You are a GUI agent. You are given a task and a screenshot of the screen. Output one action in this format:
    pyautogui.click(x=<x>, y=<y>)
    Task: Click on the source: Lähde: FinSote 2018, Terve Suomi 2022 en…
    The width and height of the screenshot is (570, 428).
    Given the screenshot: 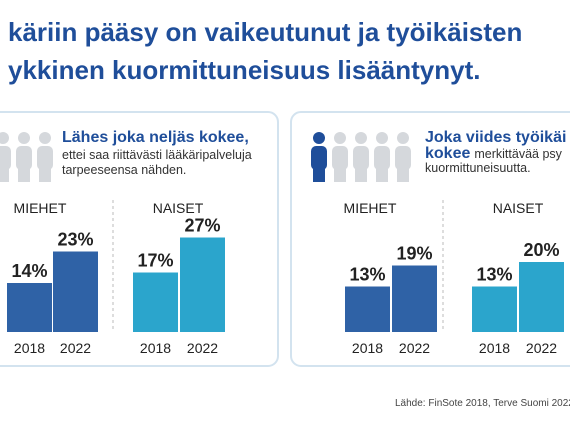 What is the action you would take?
    pyautogui.click(x=482, y=403)
    